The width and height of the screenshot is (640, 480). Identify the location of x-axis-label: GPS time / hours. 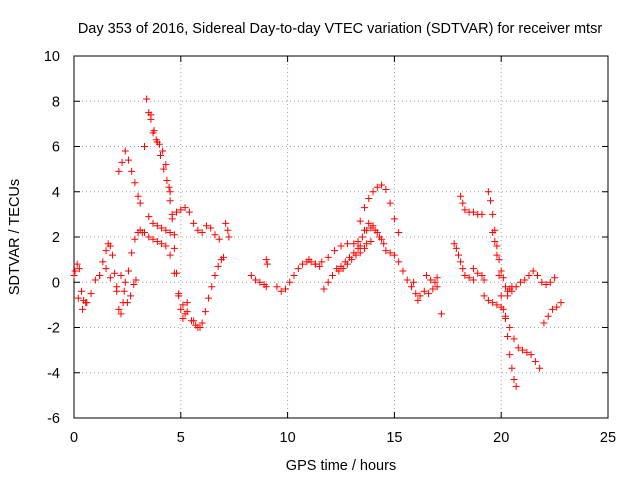
(341, 466).